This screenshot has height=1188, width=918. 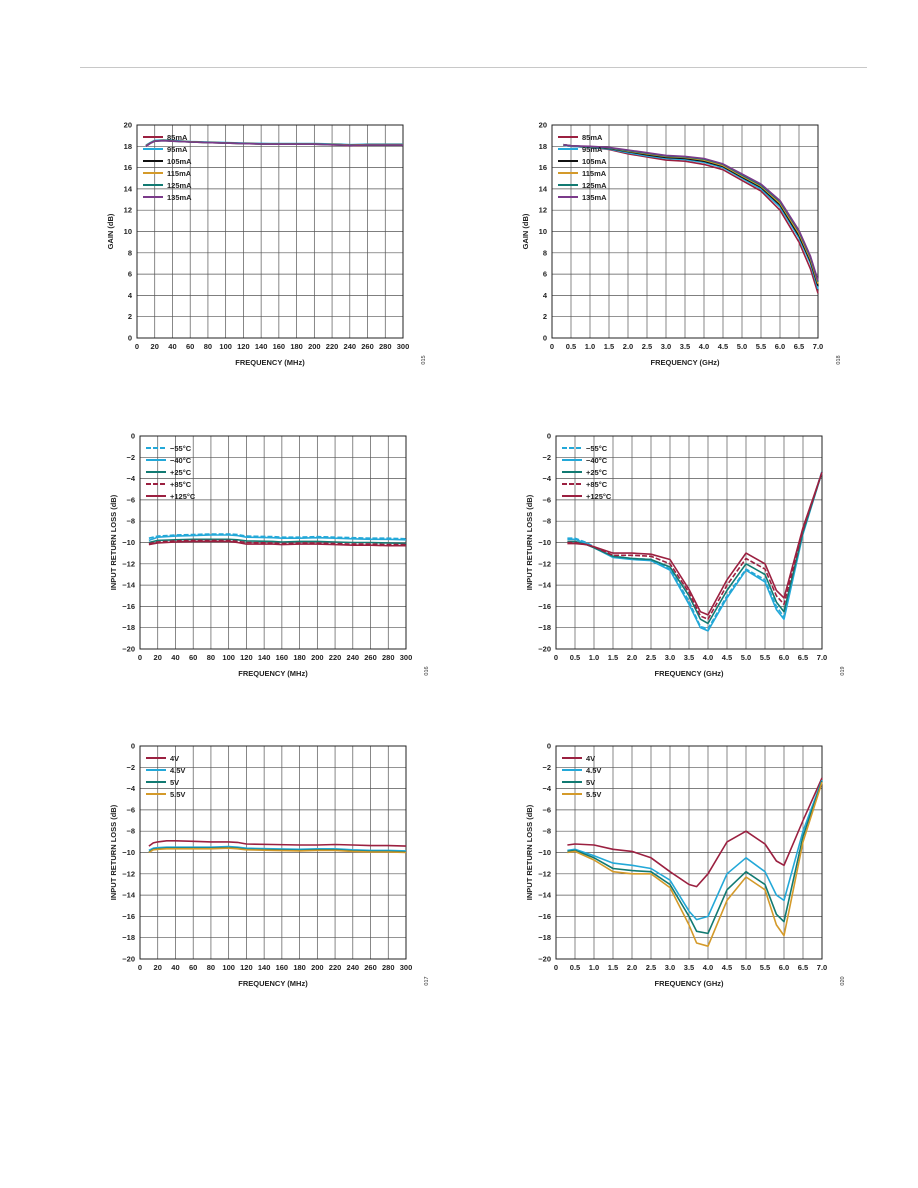 I want to click on figure-code: 018, so click(x=839, y=359).